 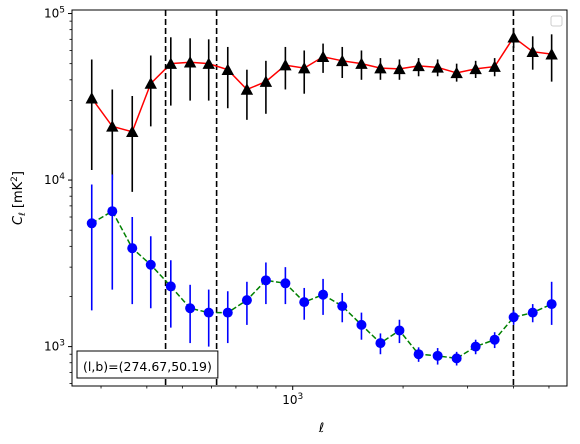 I want to click on legend, so click(x=556, y=21).